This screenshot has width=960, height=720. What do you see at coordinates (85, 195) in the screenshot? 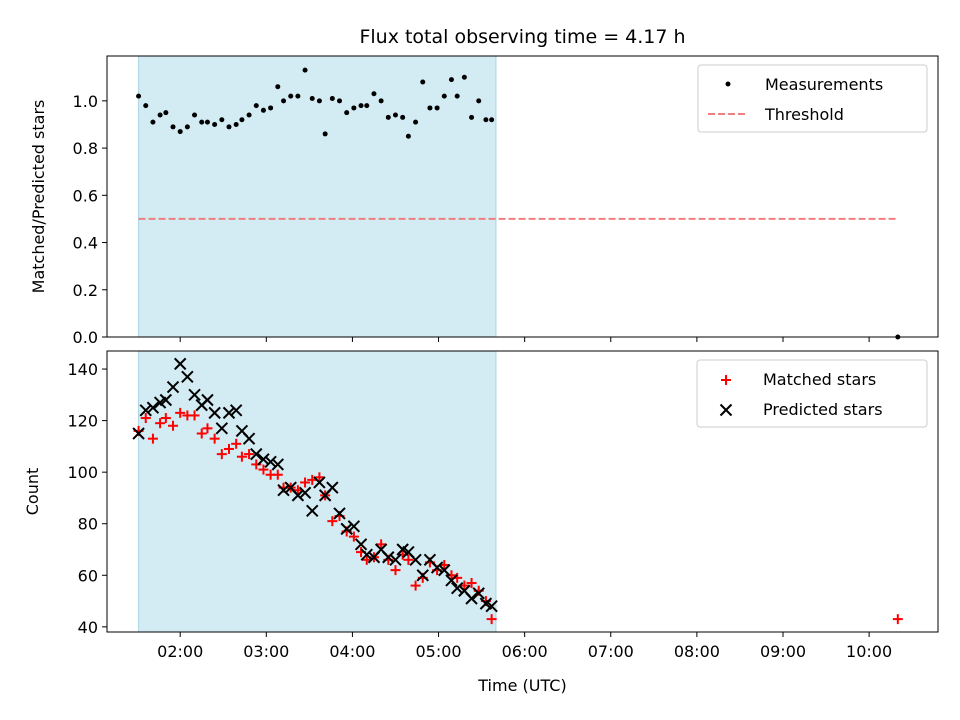
I see `y-tick-label: 0.6` at bounding box center [85, 195].